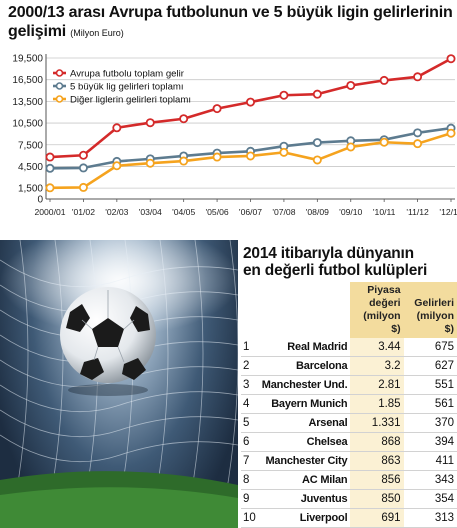  Describe the element at coordinates (304, 423) in the screenshot. I see `club-name-cell: Arsenal` at that location.